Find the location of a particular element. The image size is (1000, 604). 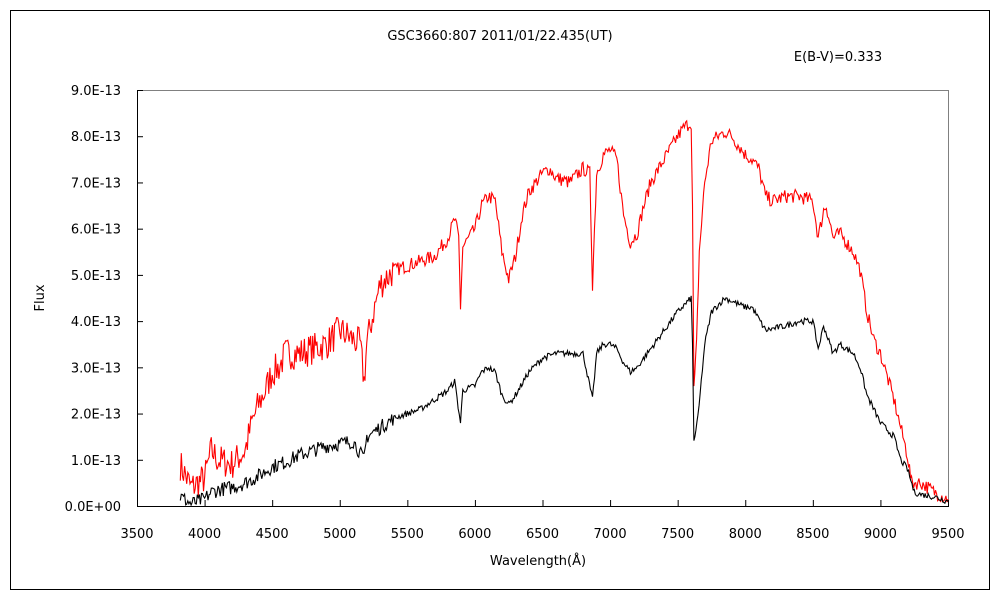

x-axis-label: Wavelength(Å) is located at coordinates (538, 561).